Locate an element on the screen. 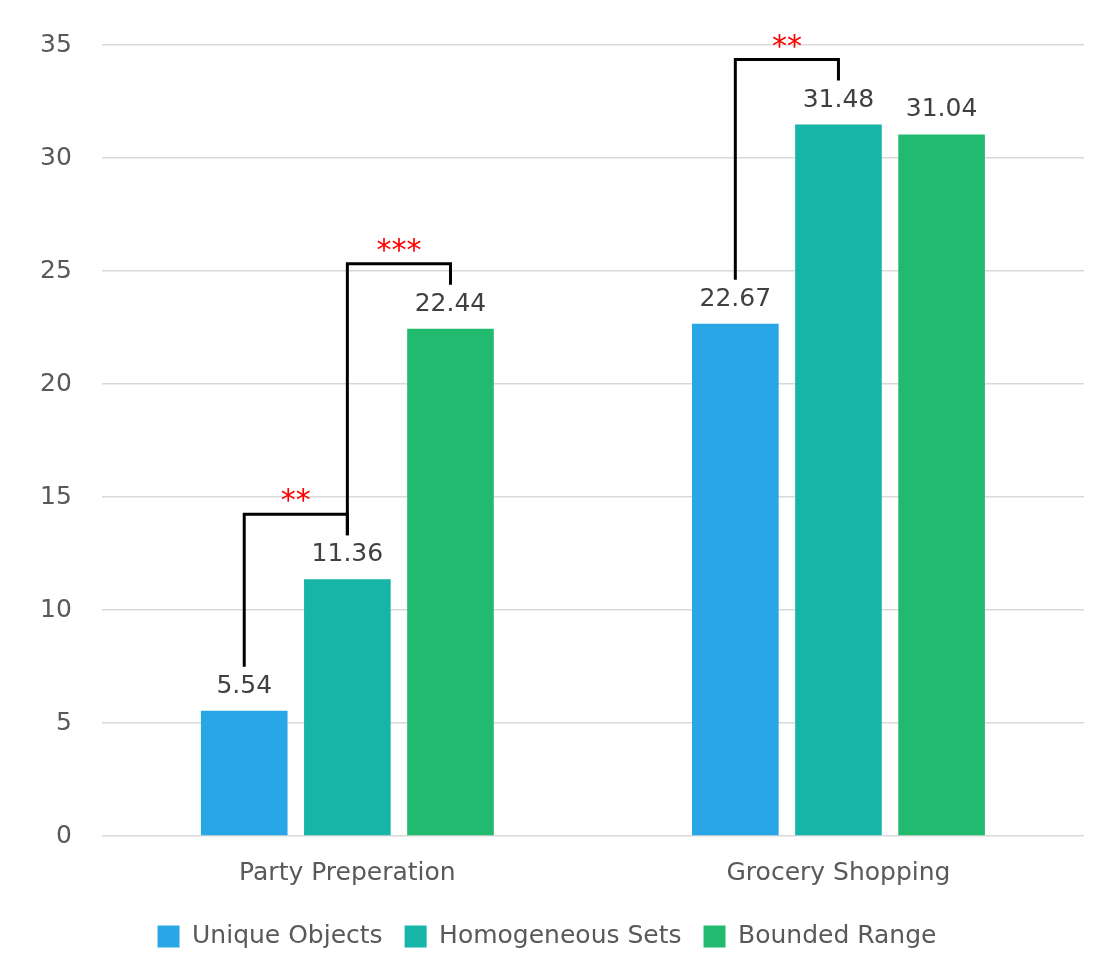 Image resolution: width=1094 pixels, height=964 pixels. x-tick-label: Party Preperation is located at coordinates (347, 871).